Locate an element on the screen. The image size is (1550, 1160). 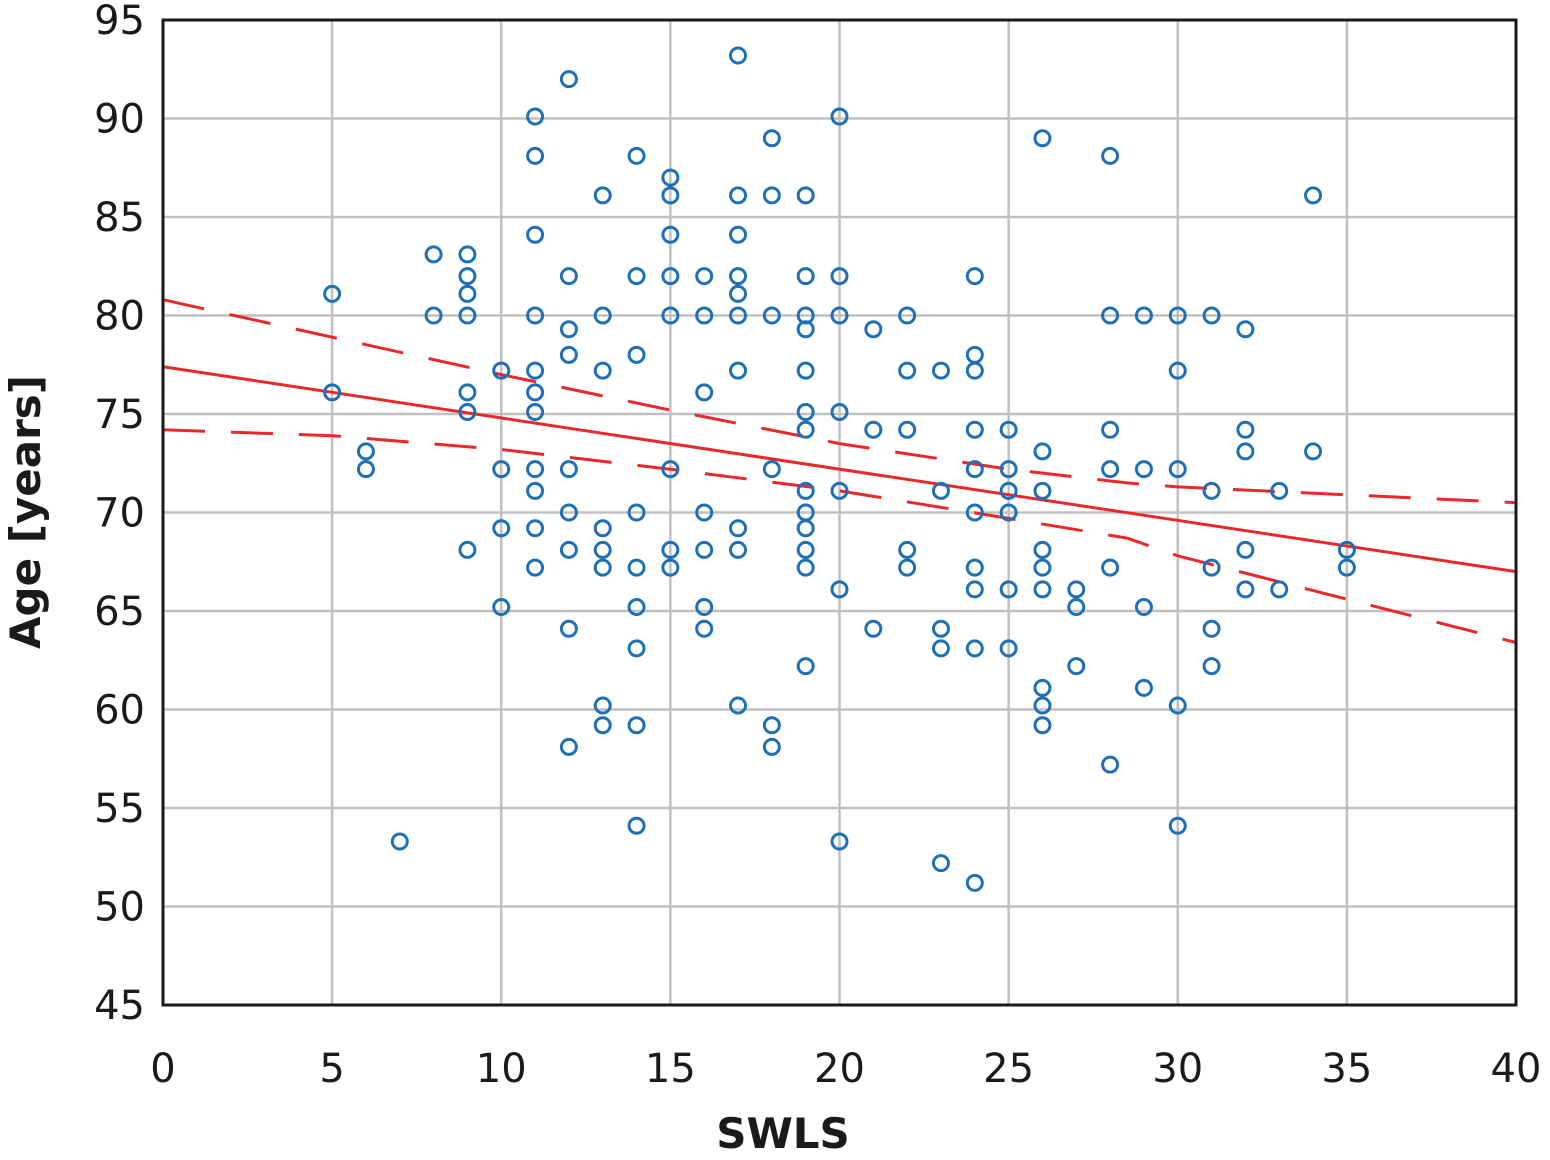
x-tick-label: 0 is located at coordinates (162, 1069).